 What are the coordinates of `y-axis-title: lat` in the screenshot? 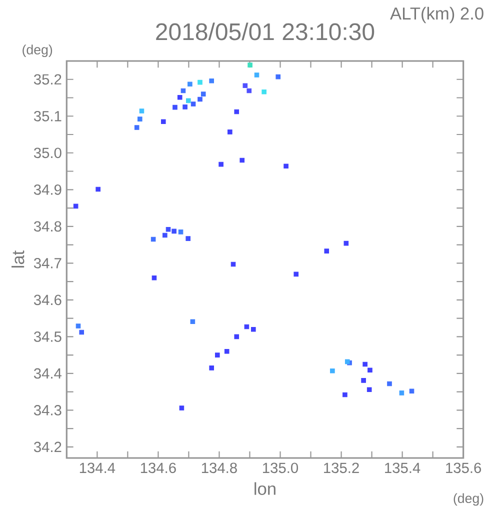 It's located at (18, 259).